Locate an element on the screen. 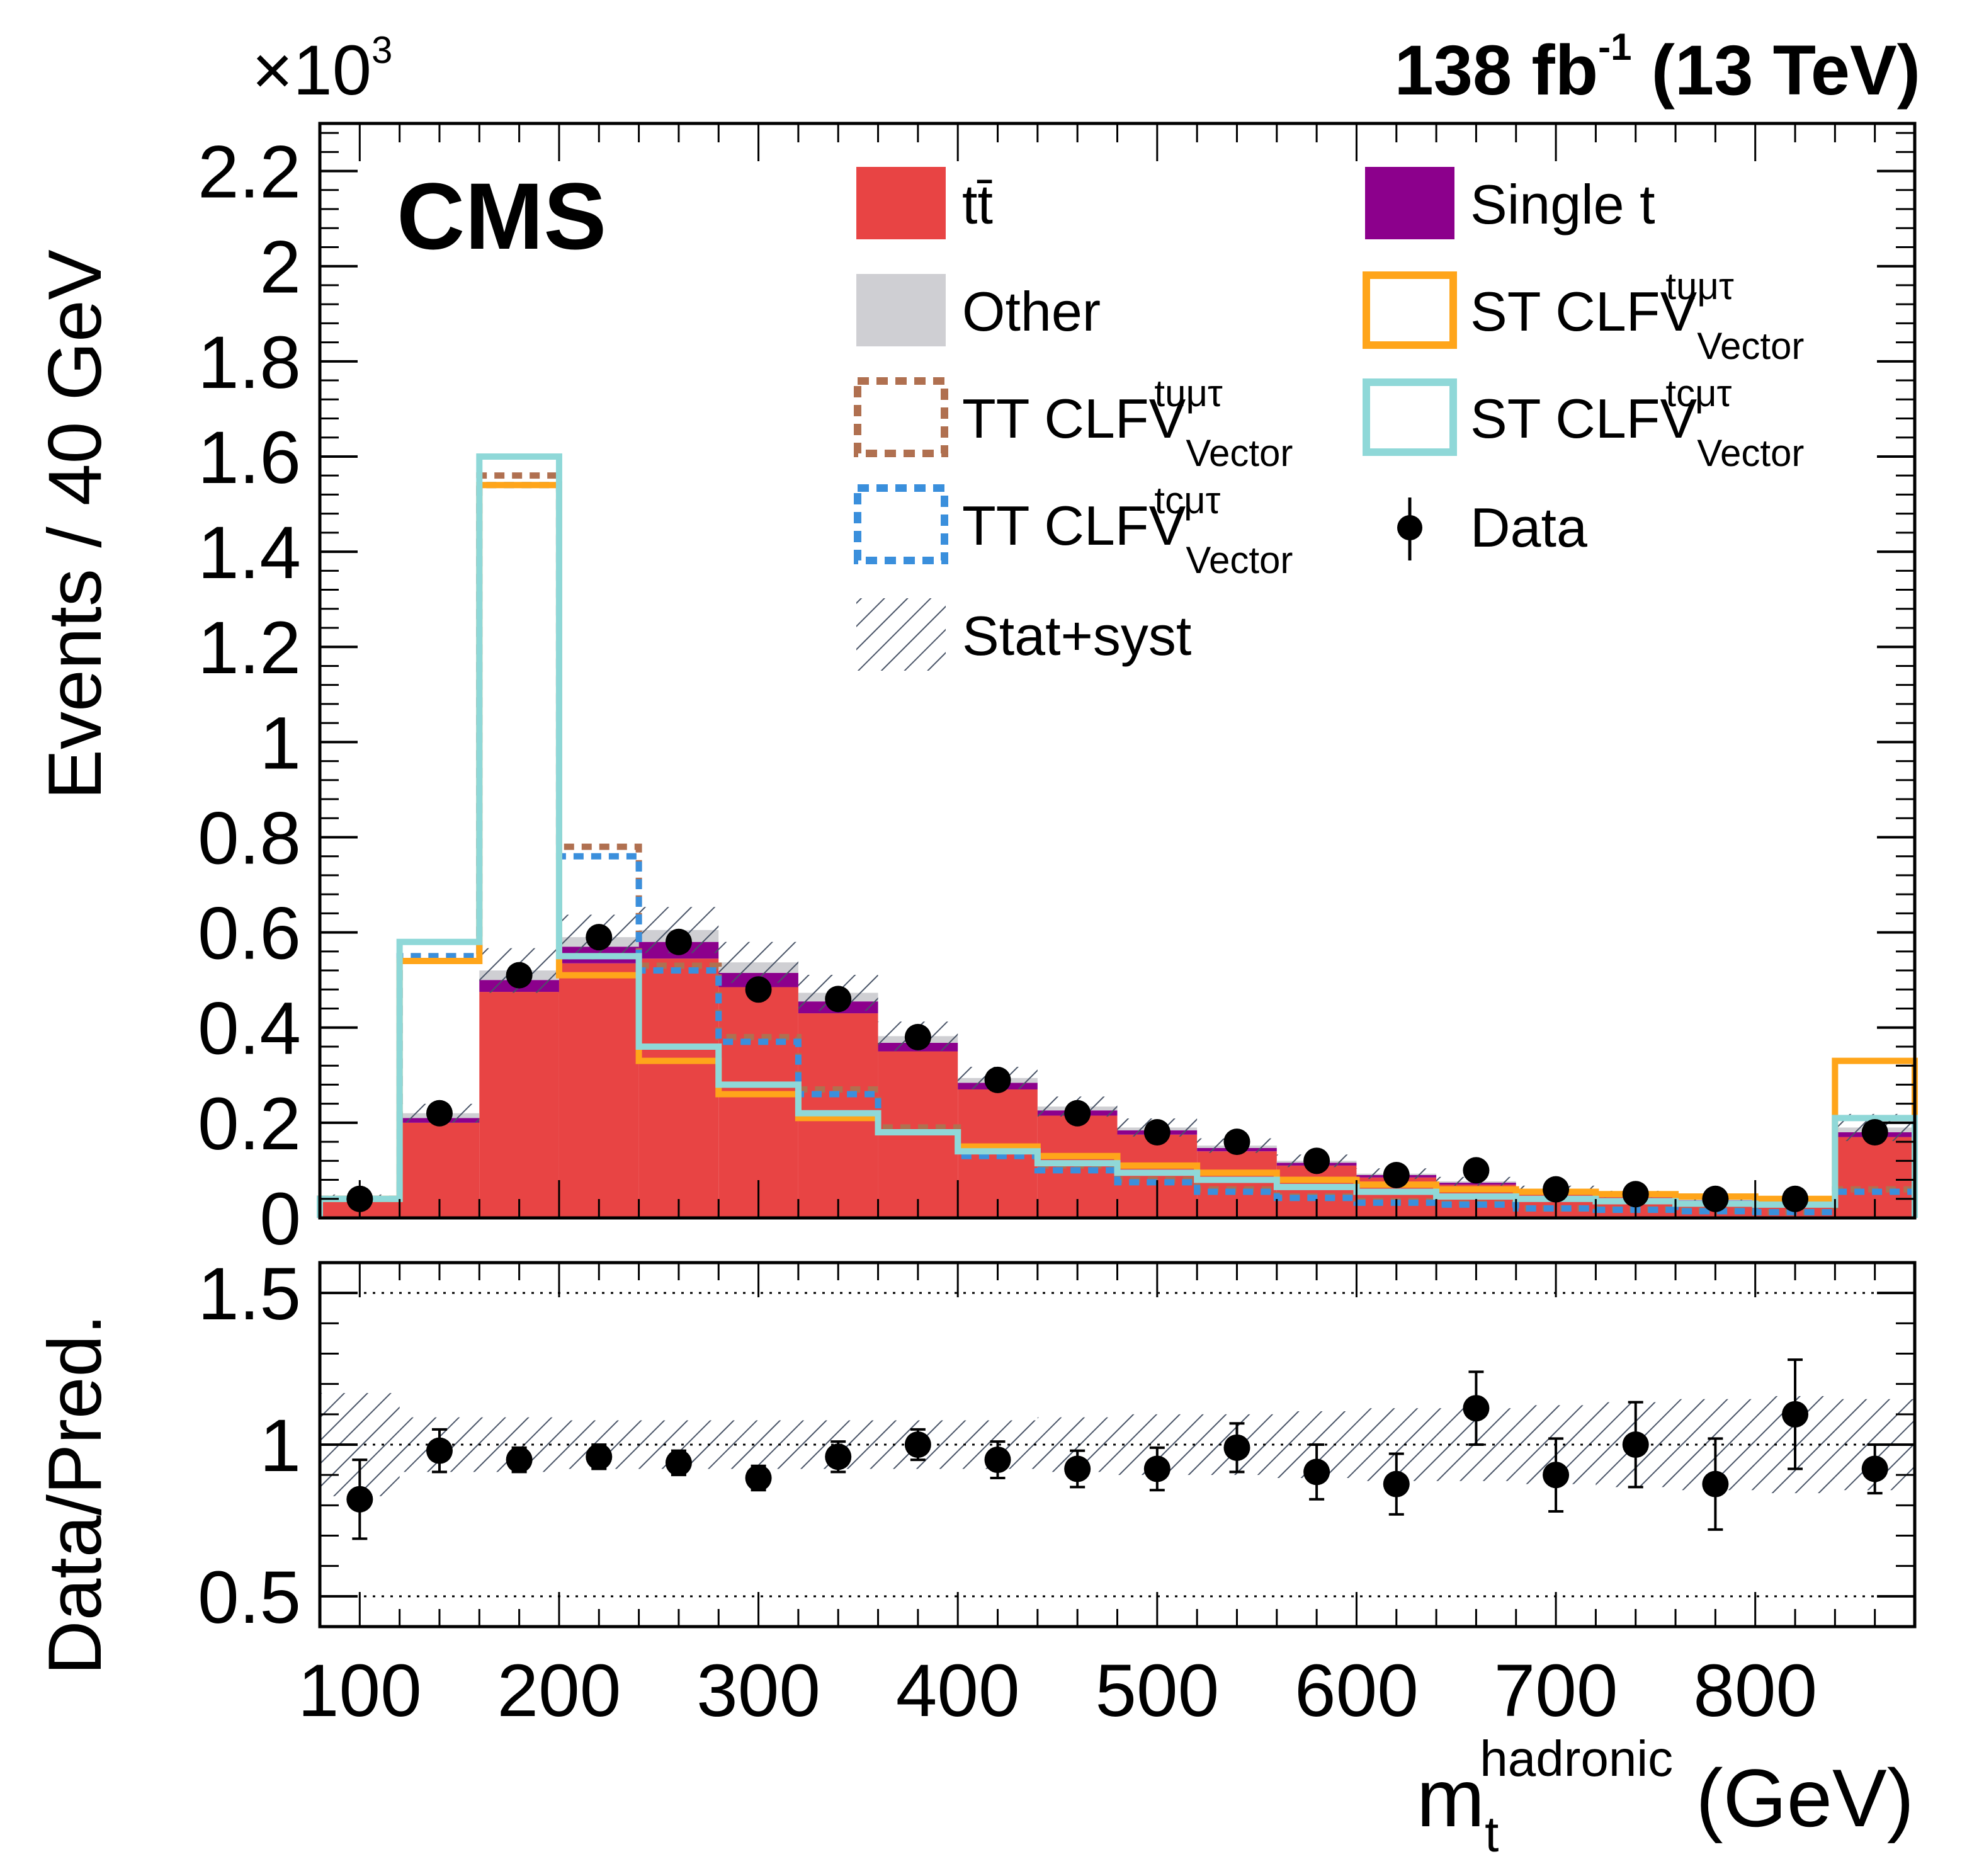 The width and height of the screenshot is (1984, 1876). data-points is located at coordinates (1117, 1068).